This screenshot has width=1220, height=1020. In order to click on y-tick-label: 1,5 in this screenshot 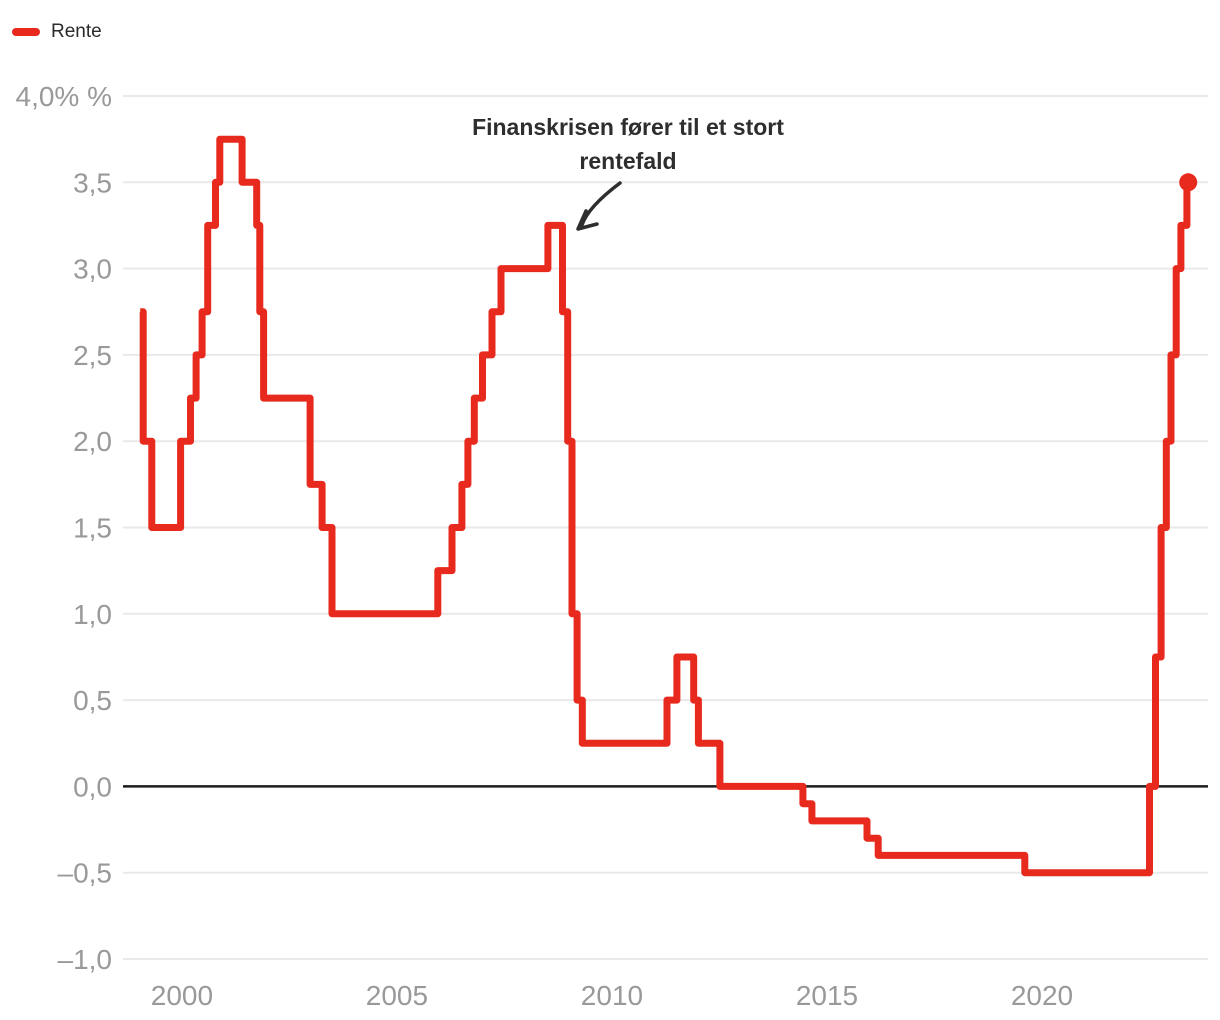, I will do `click(92, 528)`.